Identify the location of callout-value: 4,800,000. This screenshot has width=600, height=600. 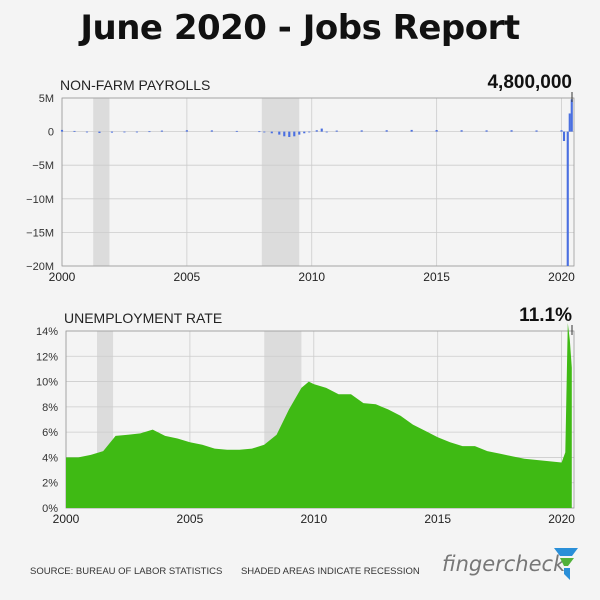
(529, 82).